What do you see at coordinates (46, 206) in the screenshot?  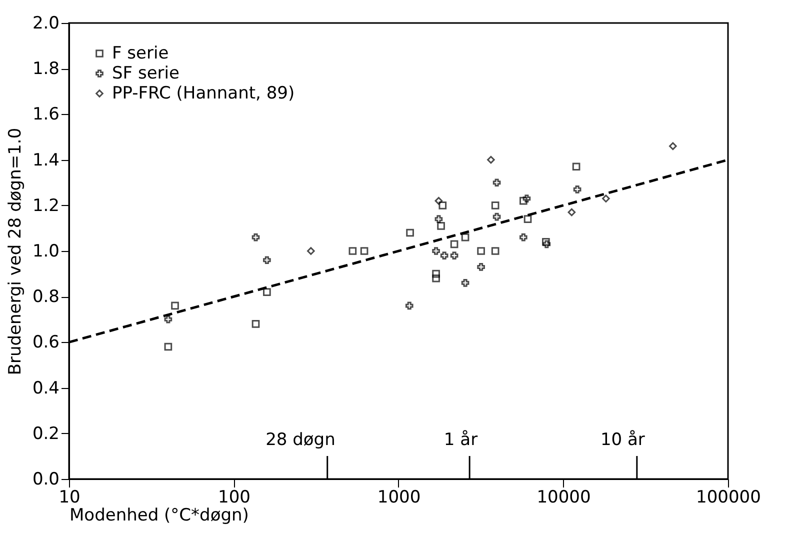 I see `y-tick-label: 1.2` at bounding box center [46, 206].